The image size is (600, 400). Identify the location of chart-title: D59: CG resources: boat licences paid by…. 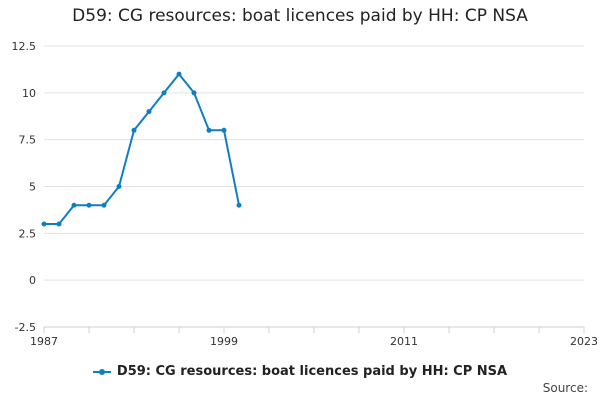
(300, 16).